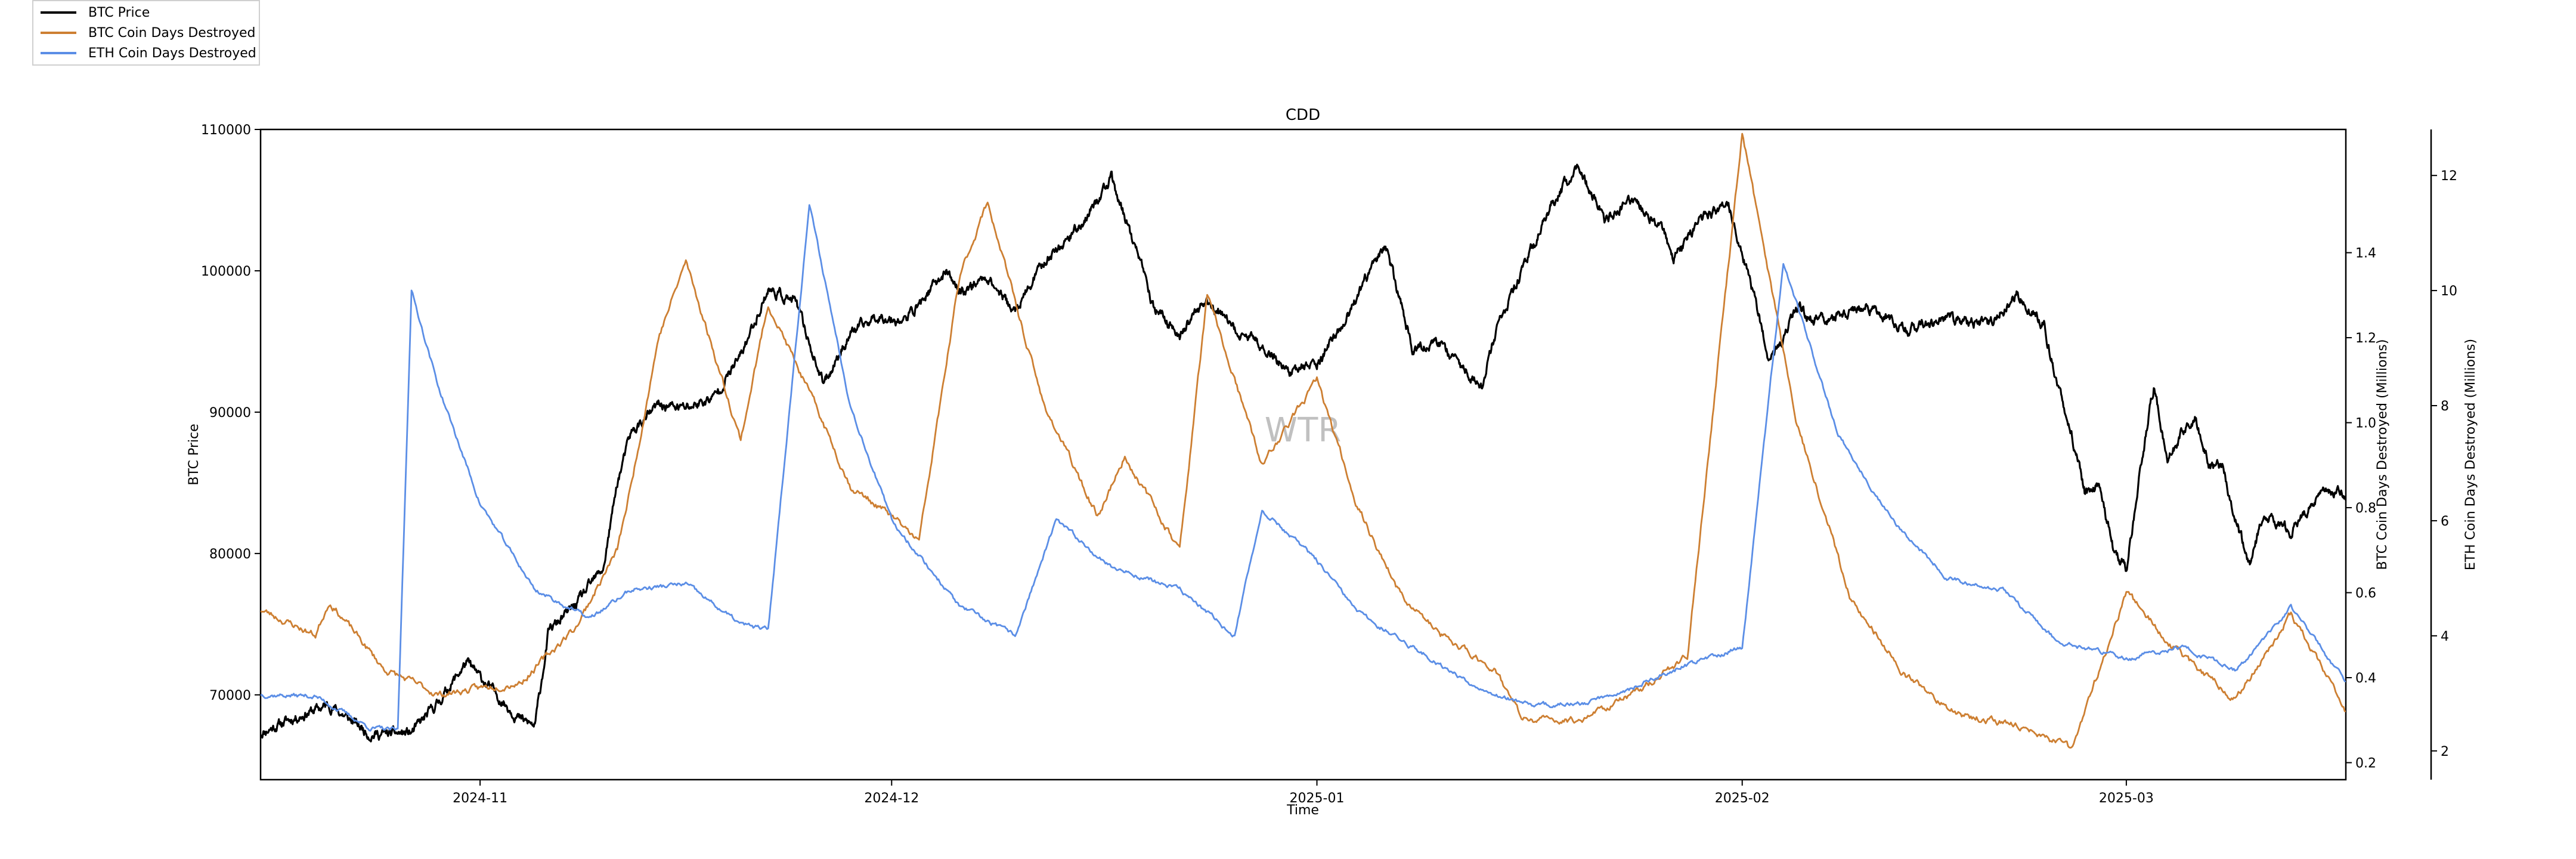 The height and width of the screenshot is (859, 2576). I want to click on legend-label-btc-price: BTC Price, so click(119, 12).